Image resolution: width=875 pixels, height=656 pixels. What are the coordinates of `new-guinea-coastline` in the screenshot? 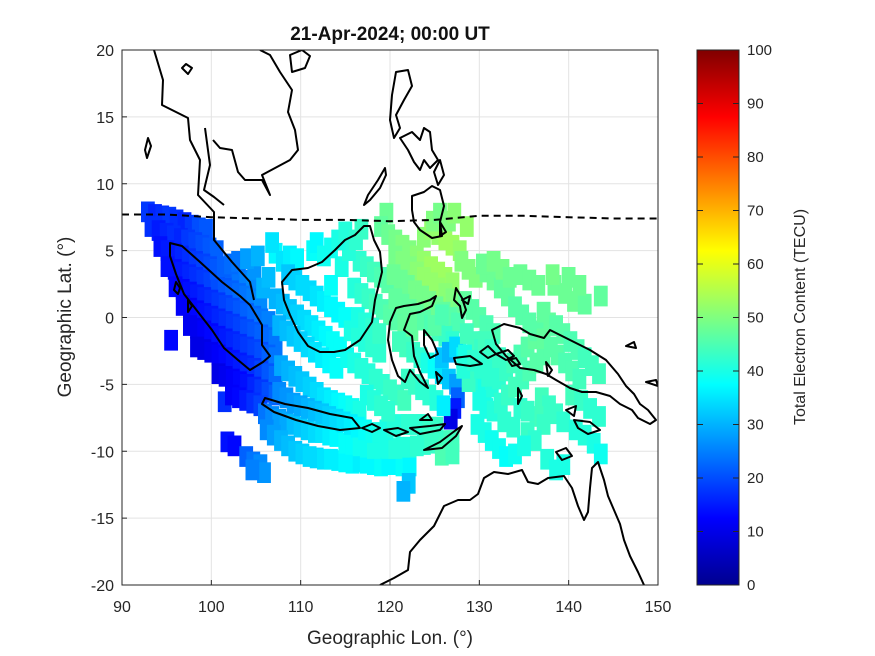 It's located at (574, 374).